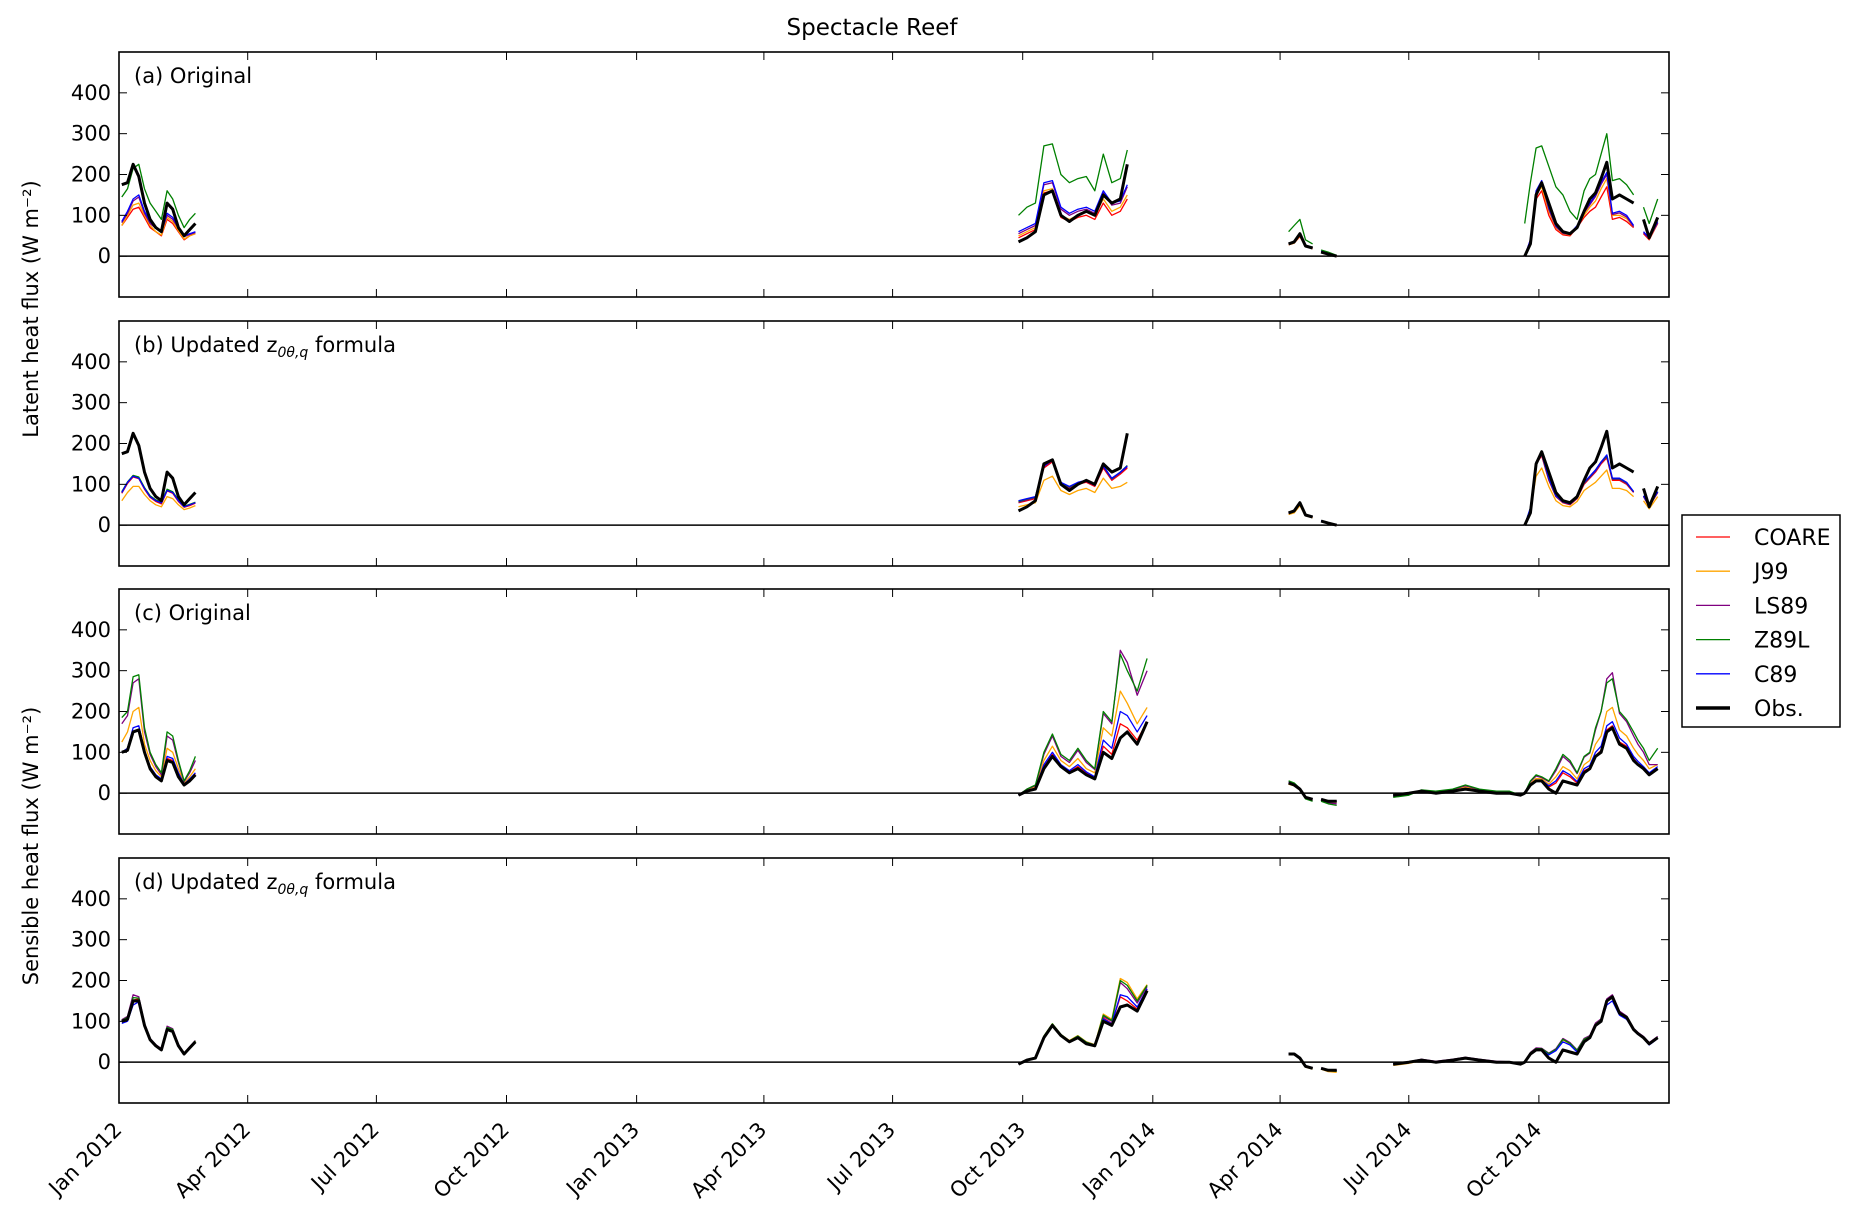 The height and width of the screenshot is (1213, 1857). Describe the element at coordinates (1770, 572) in the screenshot. I see `legend-label: J99` at that location.